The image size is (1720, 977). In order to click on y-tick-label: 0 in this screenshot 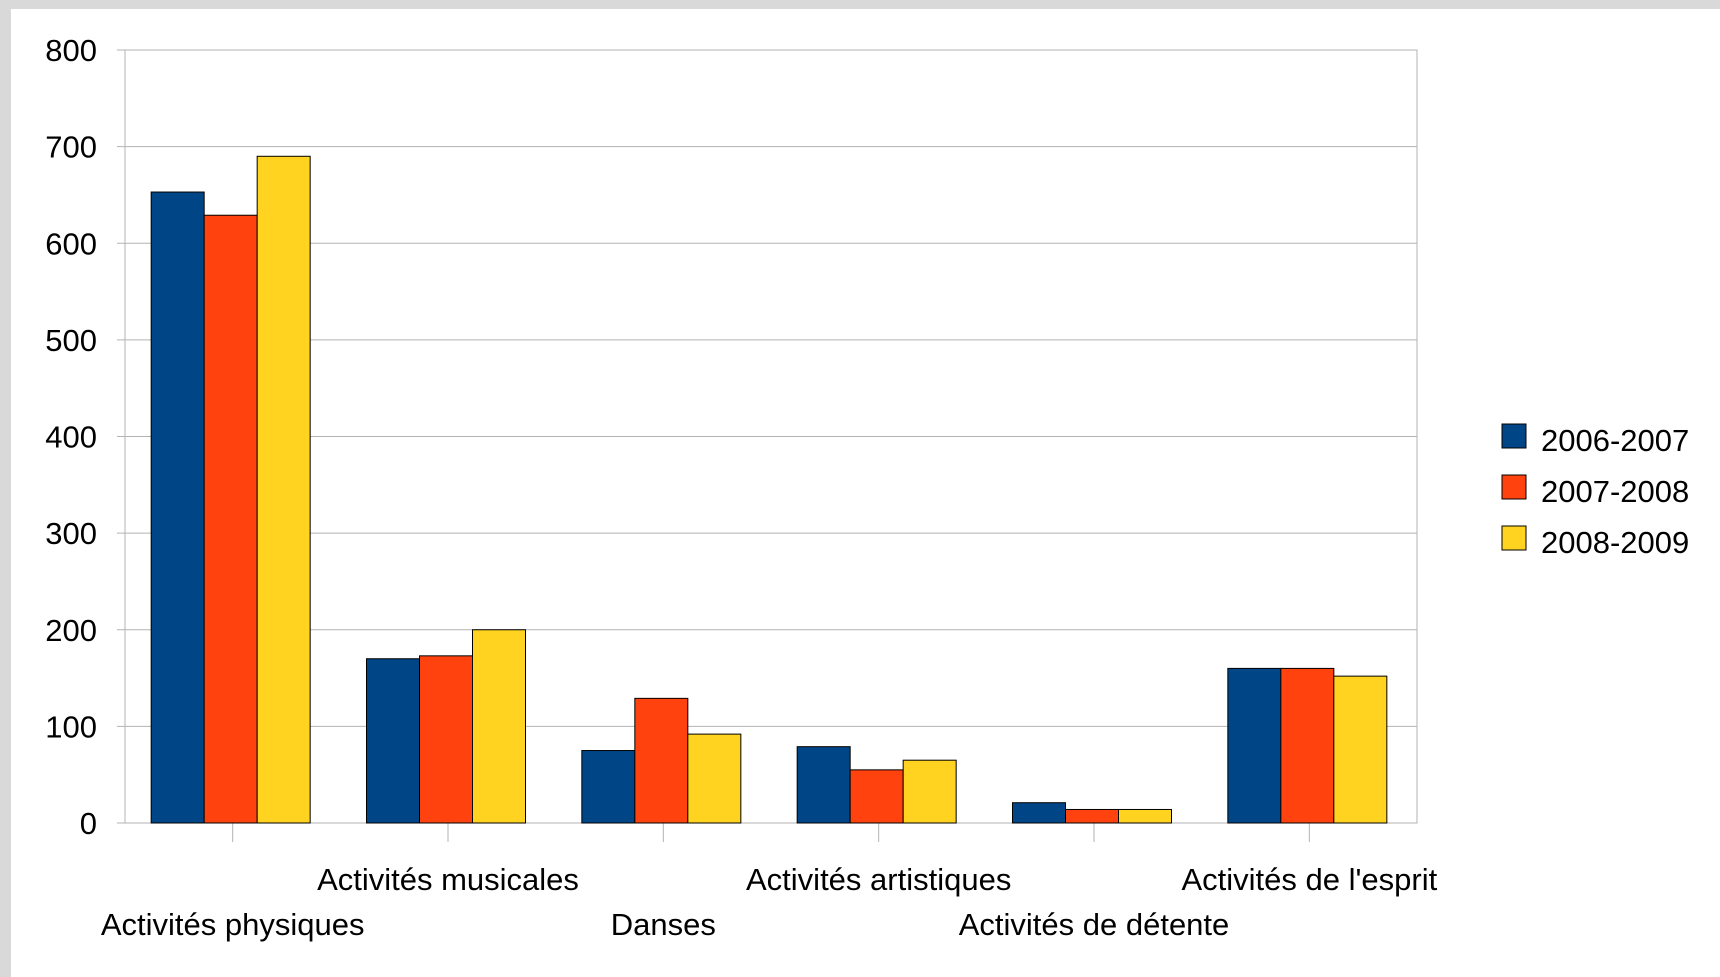, I will do `click(88, 823)`.